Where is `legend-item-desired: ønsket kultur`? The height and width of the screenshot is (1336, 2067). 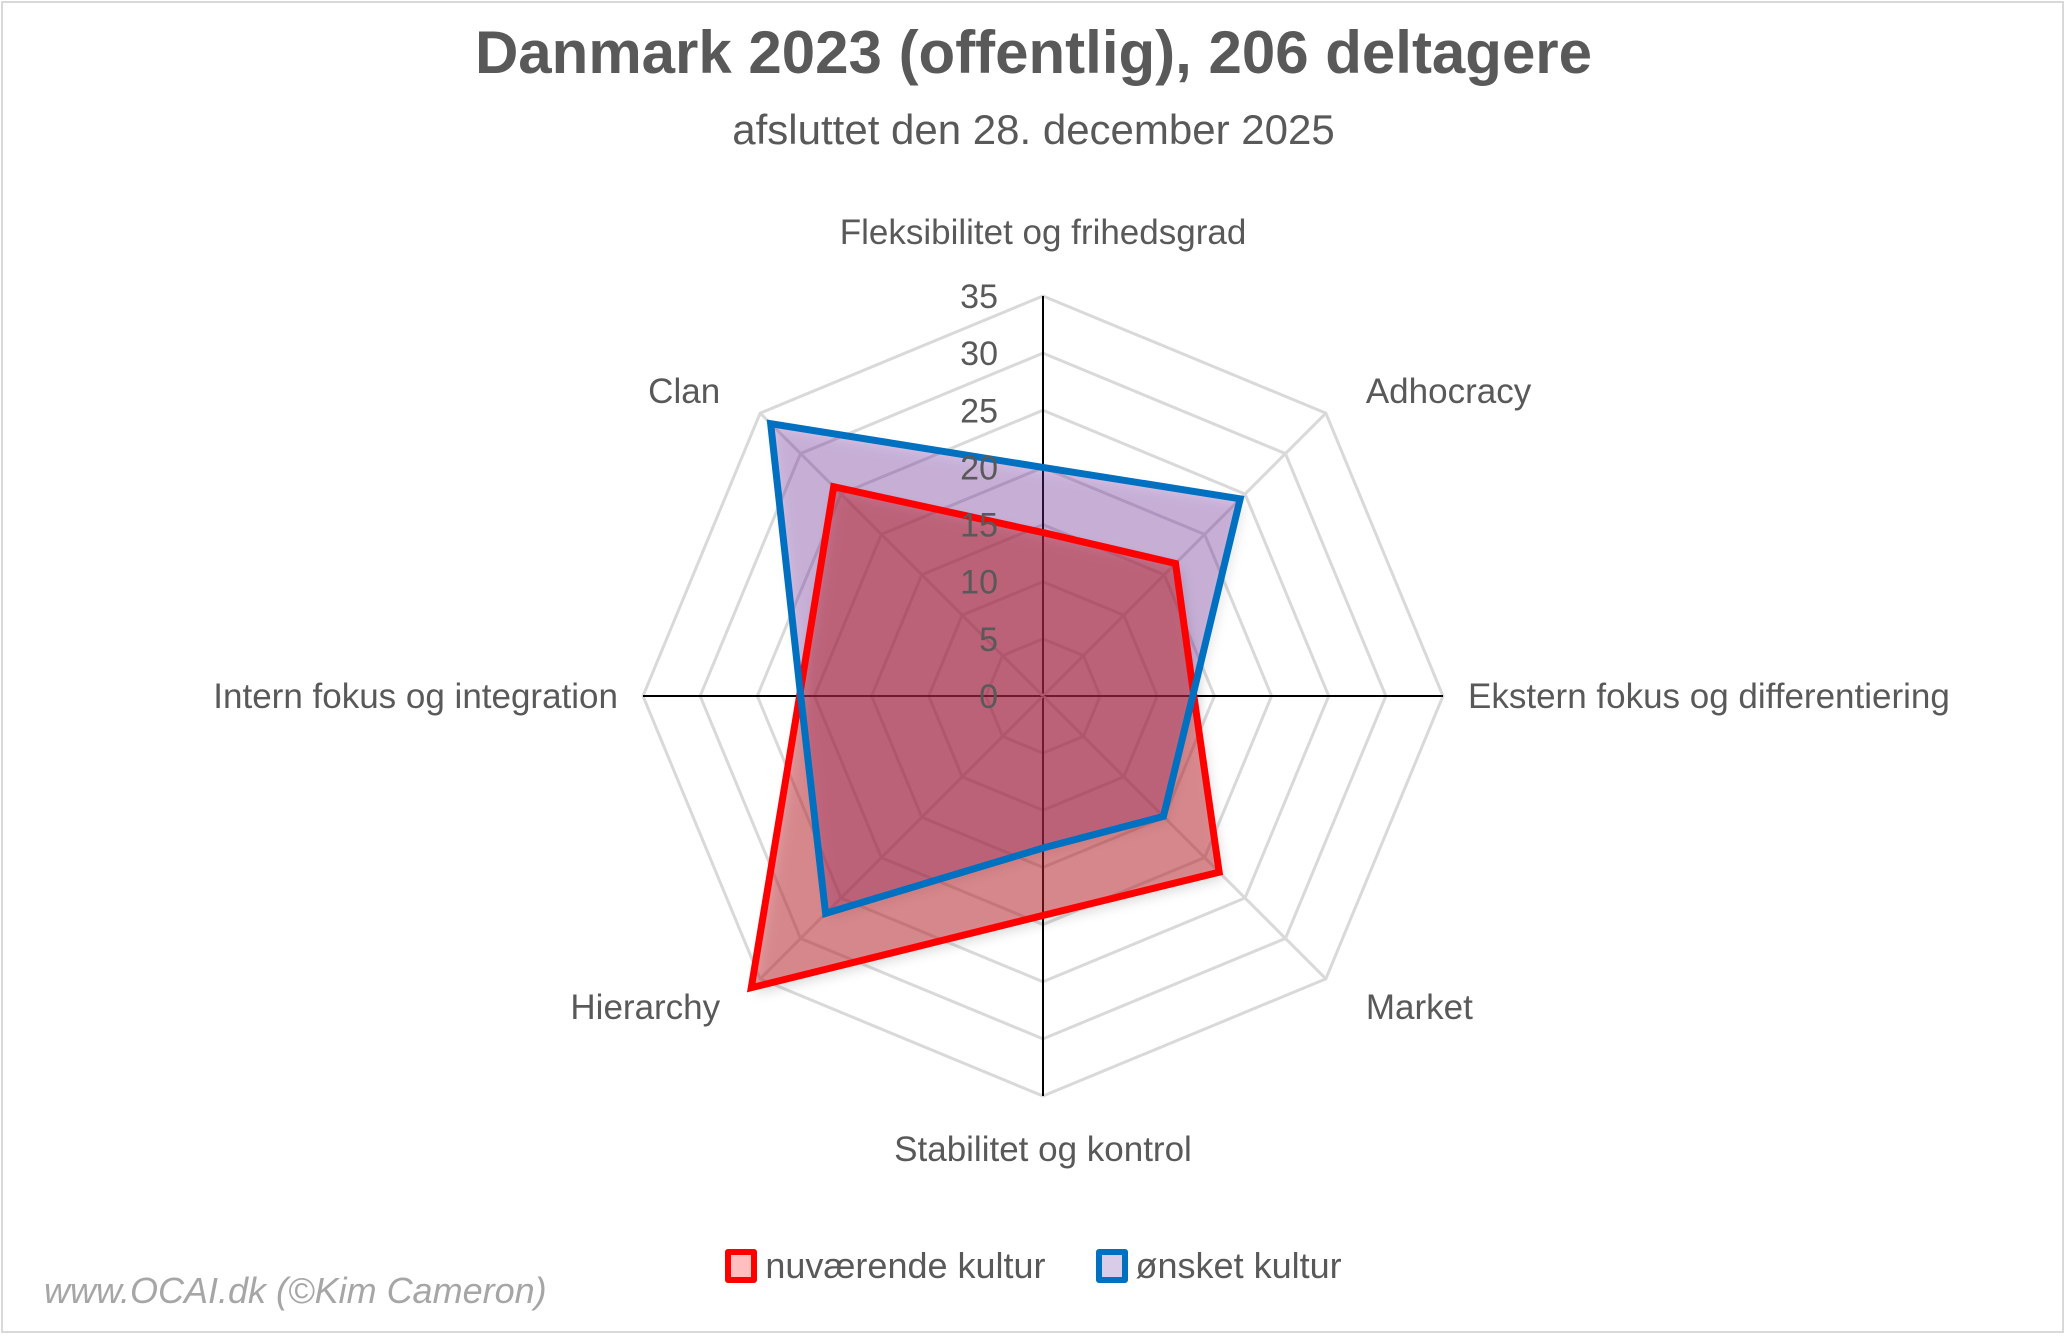
legend-item-desired: ønsket kultur is located at coordinates (1218, 1266).